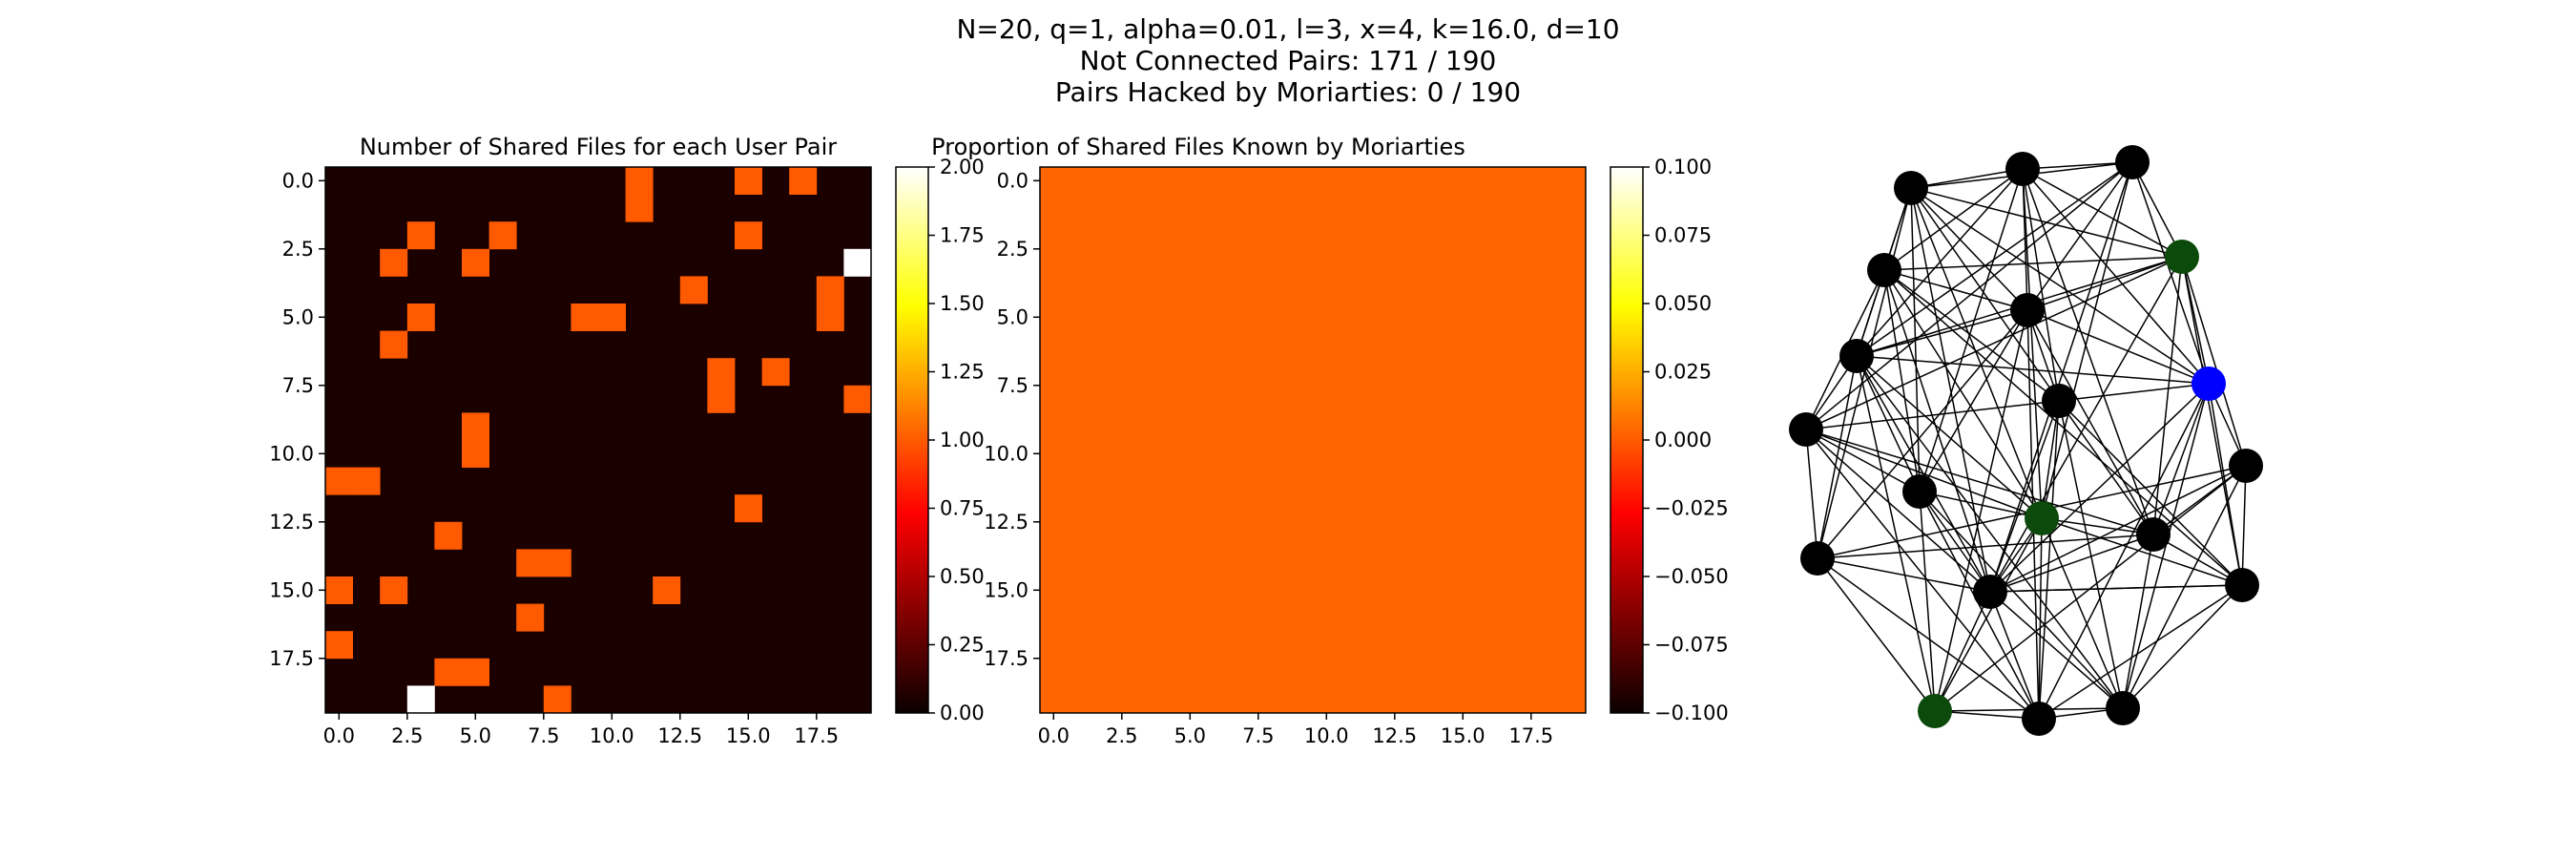 The width and height of the screenshot is (2576, 859). Describe the element at coordinates (1394, 735) in the screenshot. I see `heatmap-2-x-tick-label: 12.5` at that location.